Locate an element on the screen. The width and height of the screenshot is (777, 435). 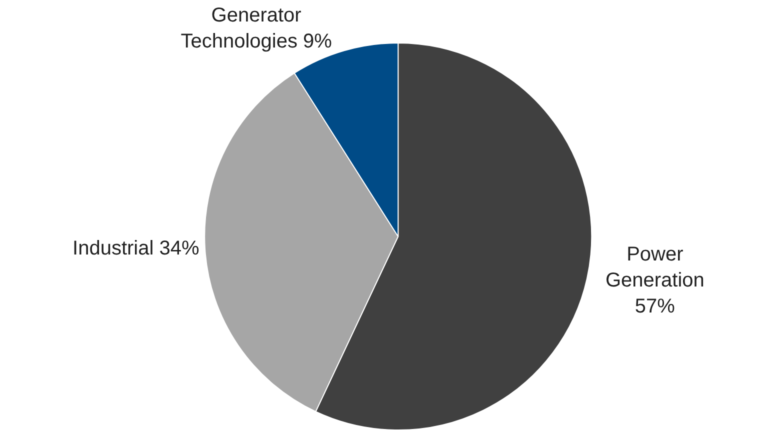
slice-label: Industrial 34% is located at coordinates (136, 249).